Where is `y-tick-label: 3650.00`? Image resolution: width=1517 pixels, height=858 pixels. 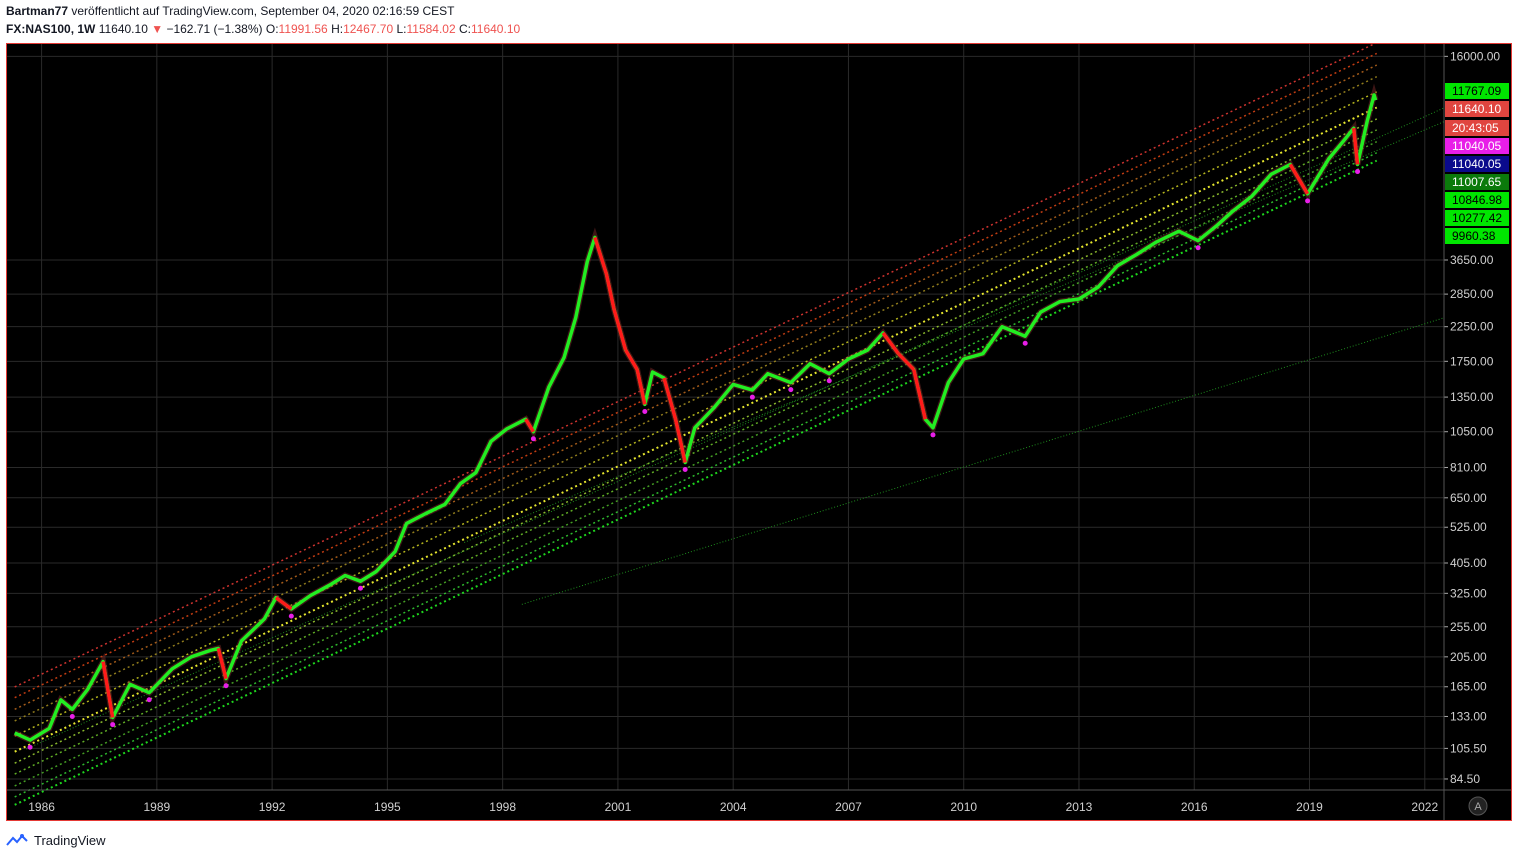 y-tick-label: 3650.00 is located at coordinates (1472, 260).